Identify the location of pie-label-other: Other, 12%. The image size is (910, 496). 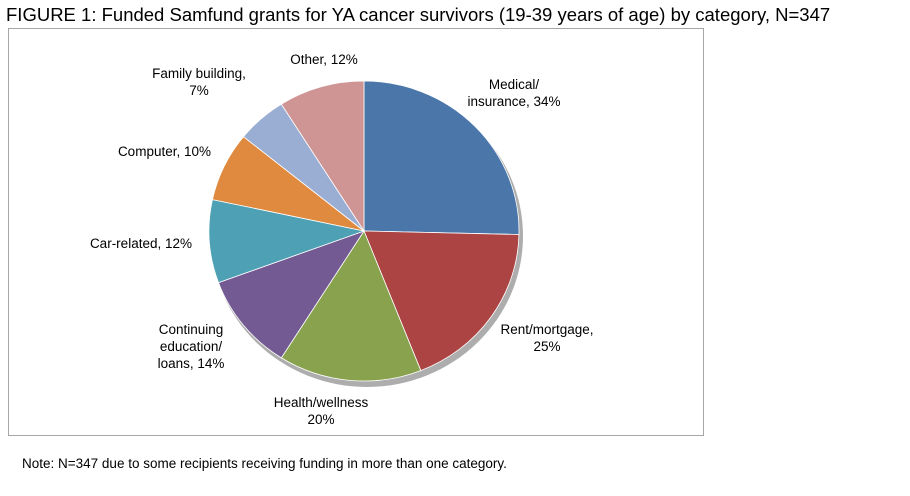
(324, 59).